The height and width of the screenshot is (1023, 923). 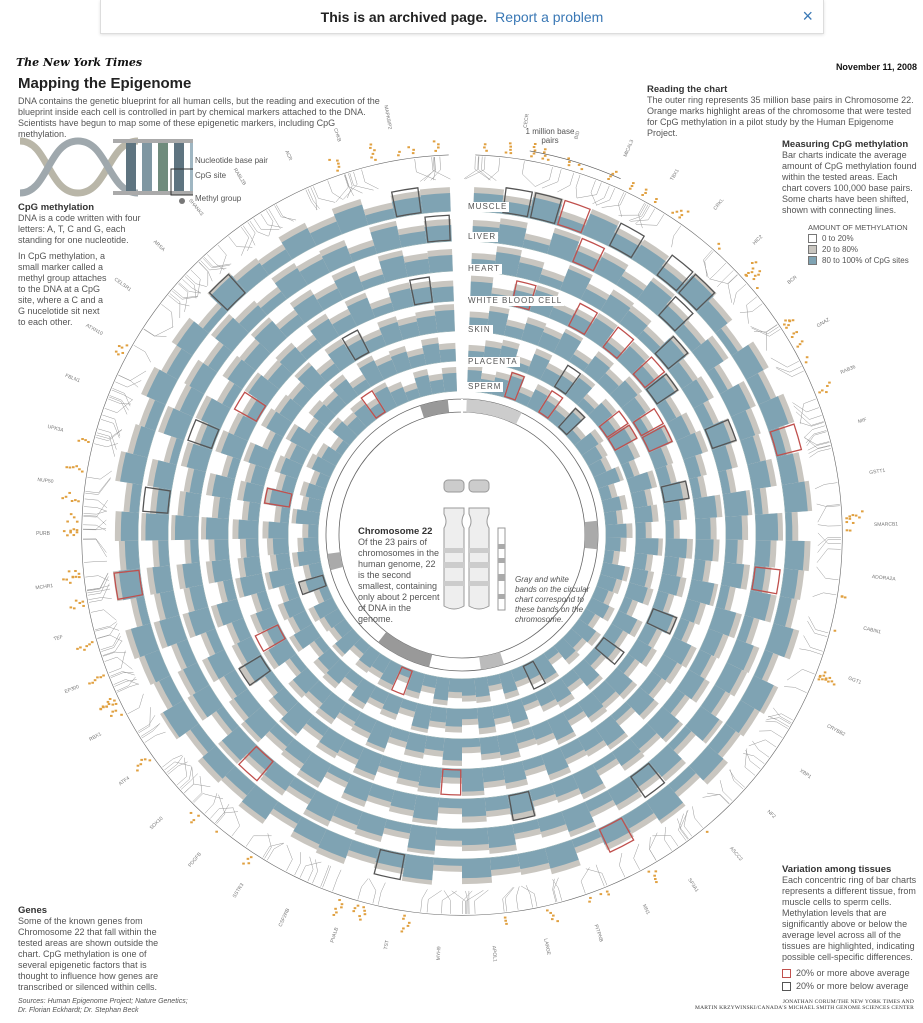 What do you see at coordinates (792, 279) in the screenshot?
I see `gene-label: BCR` at bounding box center [792, 279].